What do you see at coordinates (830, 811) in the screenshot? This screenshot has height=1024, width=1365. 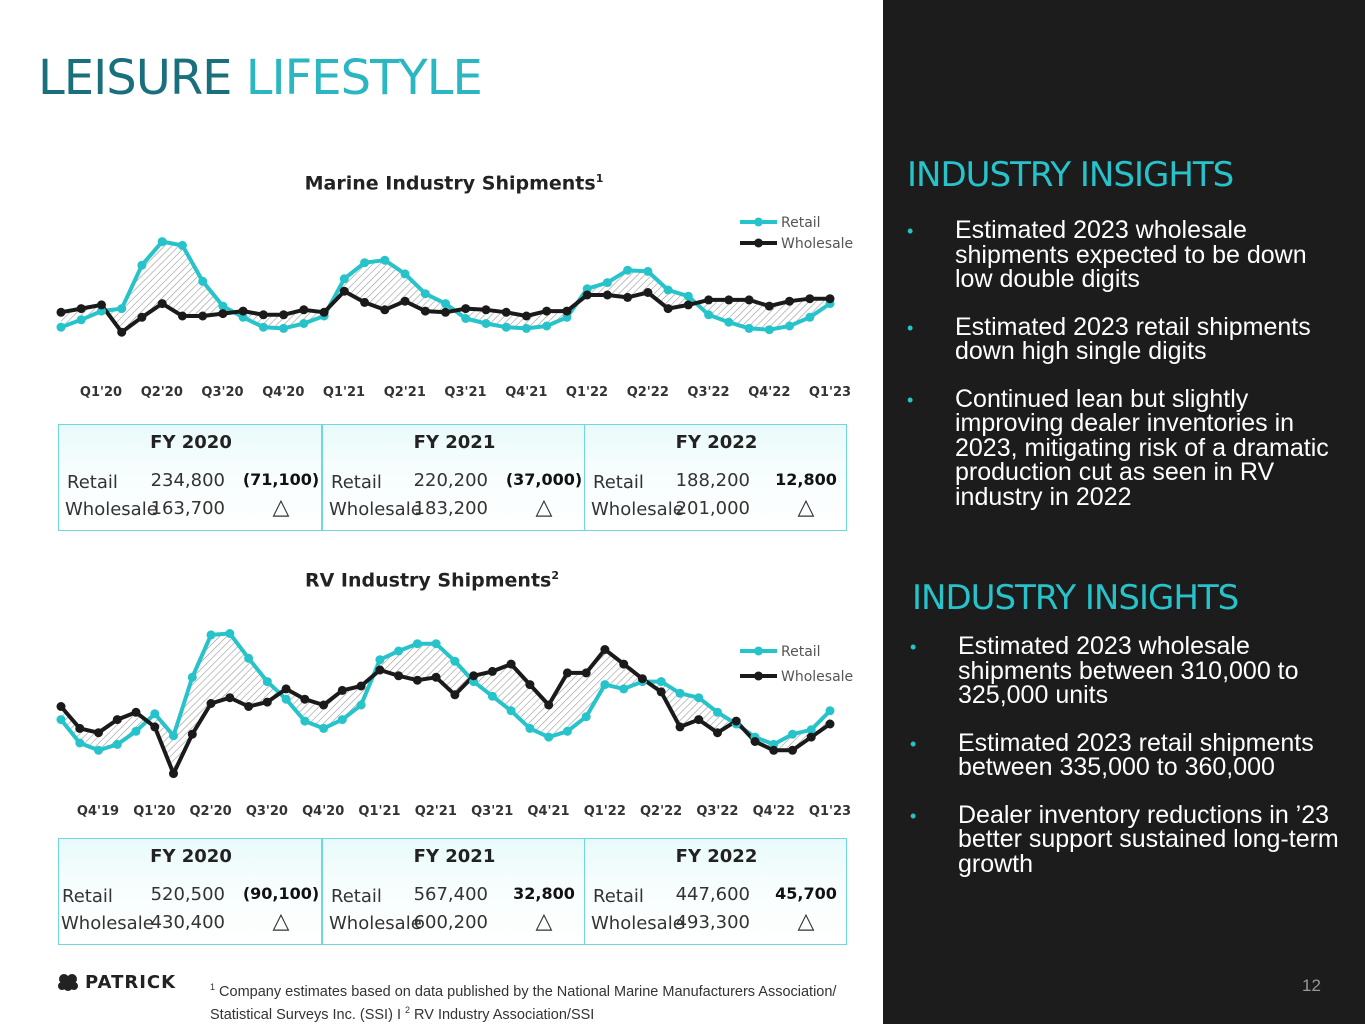 I see `x-tick-label: Q1'23` at bounding box center [830, 811].